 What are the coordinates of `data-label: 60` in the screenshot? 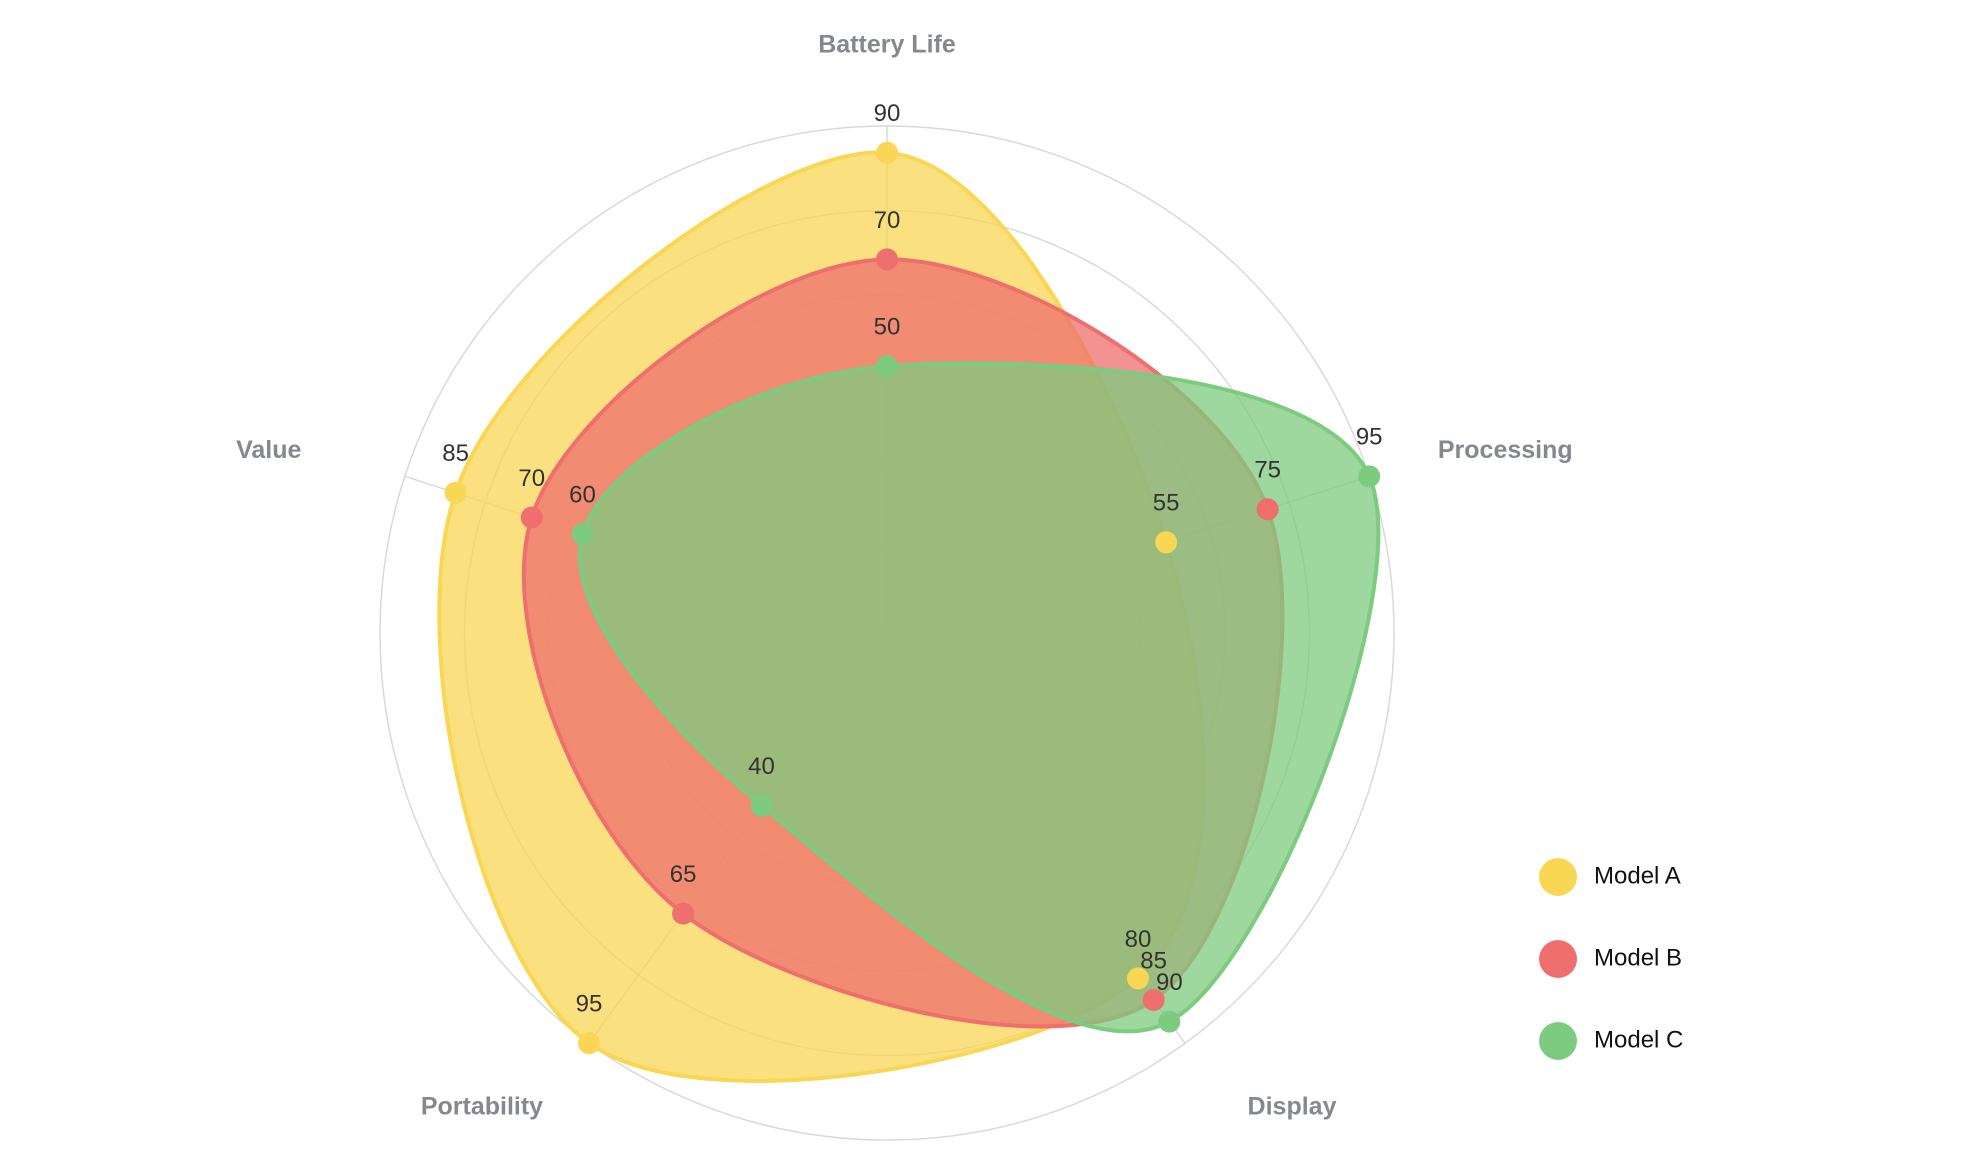 It's located at (582, 494).